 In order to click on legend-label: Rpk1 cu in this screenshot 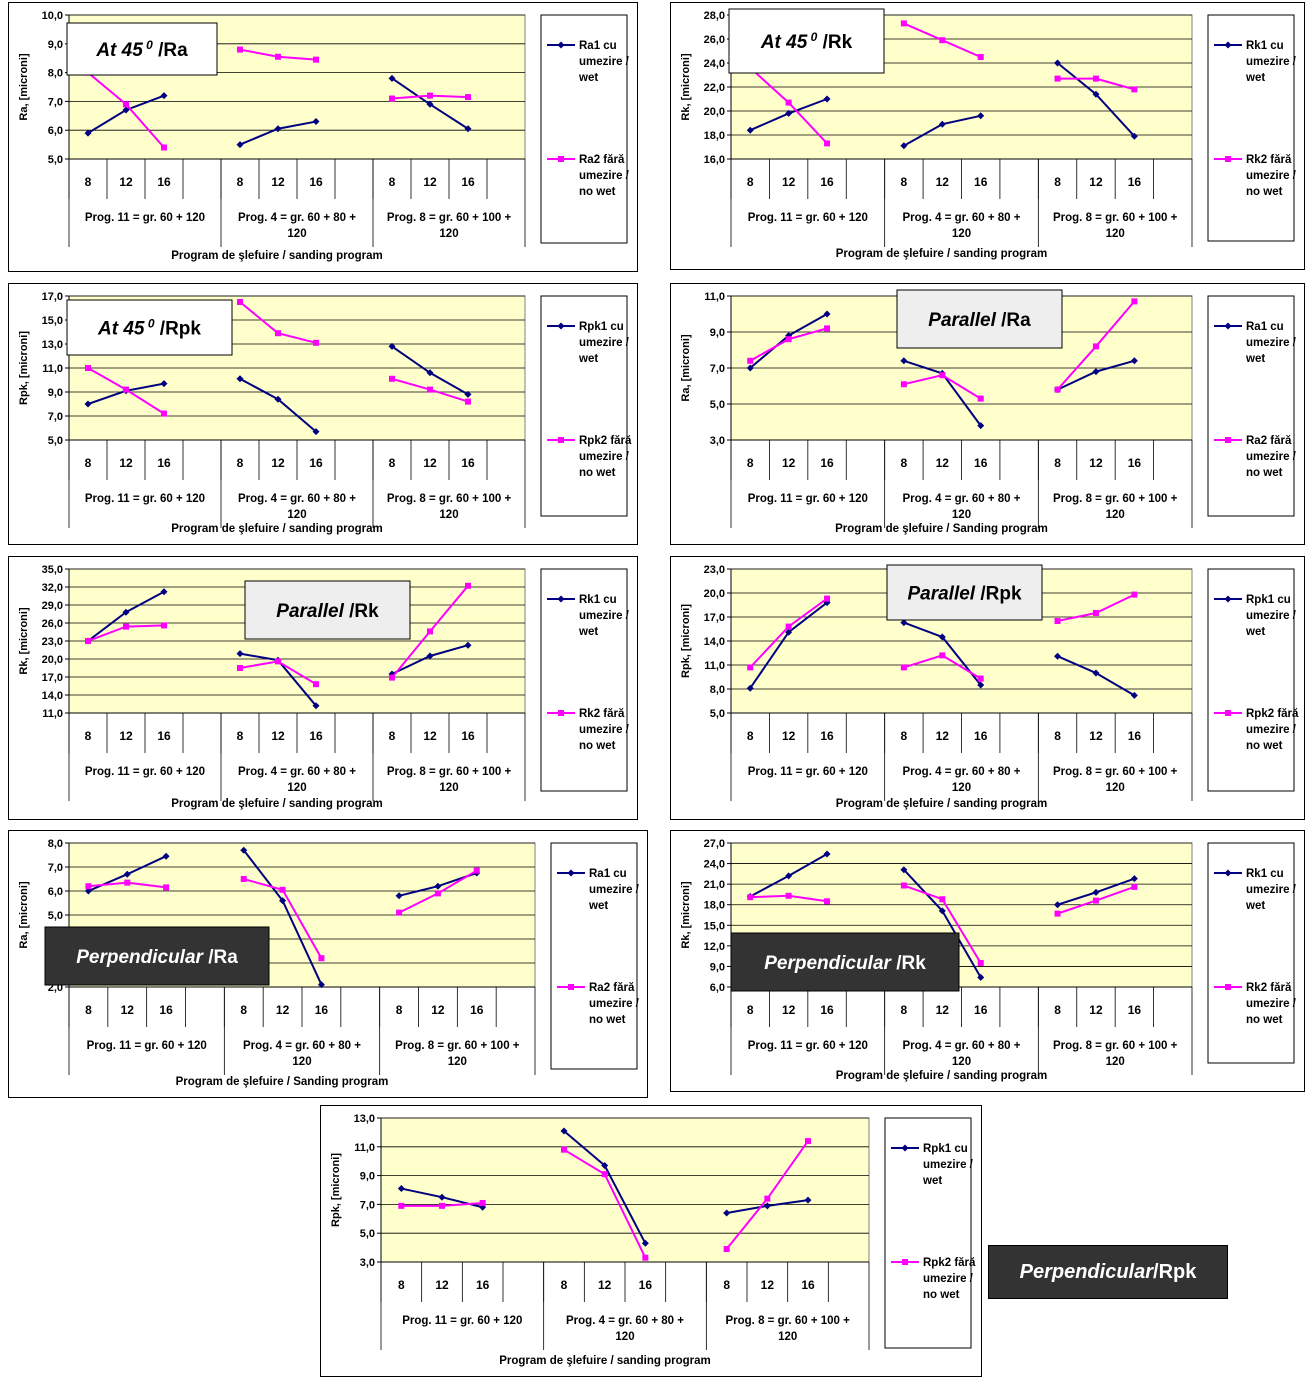, I will do `click(945, 1149)`.